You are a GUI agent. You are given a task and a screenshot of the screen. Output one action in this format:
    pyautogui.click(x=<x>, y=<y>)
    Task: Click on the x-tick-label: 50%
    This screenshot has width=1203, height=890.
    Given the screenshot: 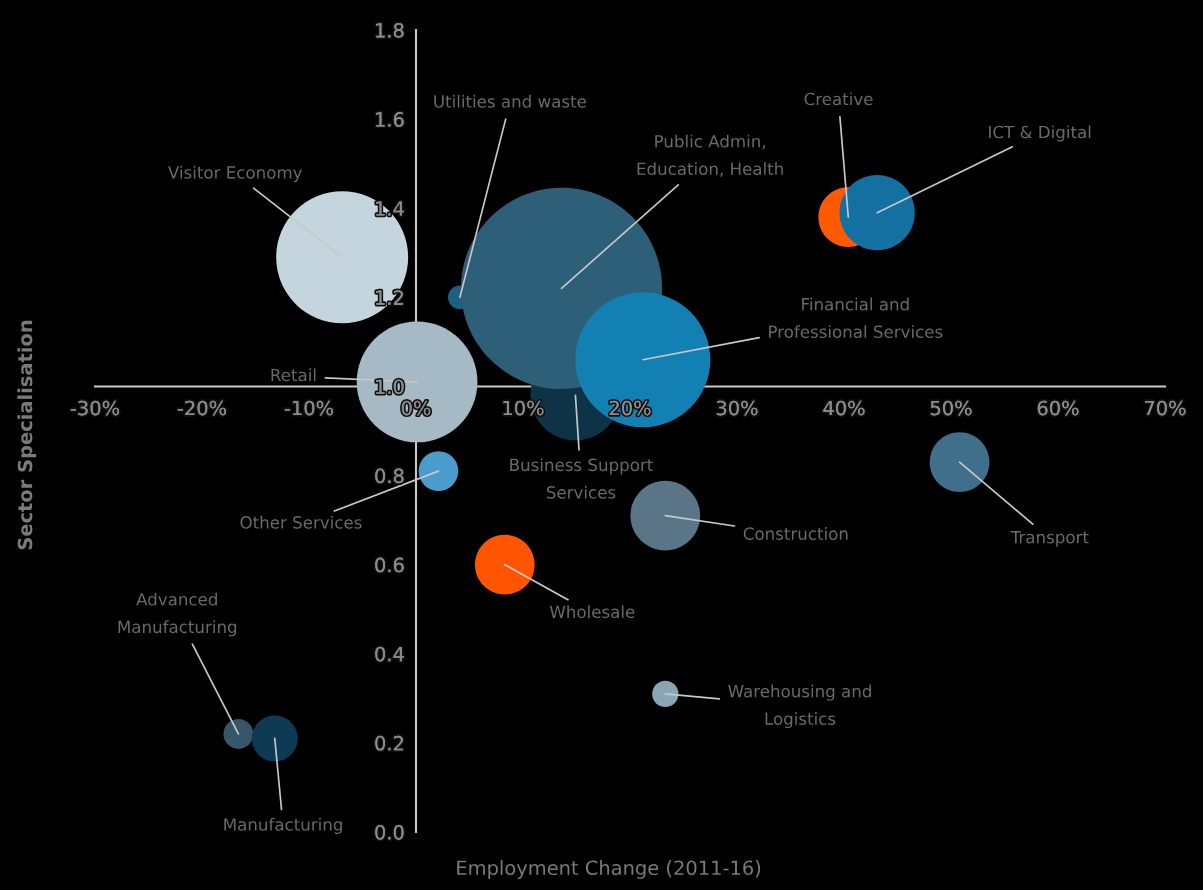 What is the action you would take?
    pyautogui.click(x=951, y=408)
    